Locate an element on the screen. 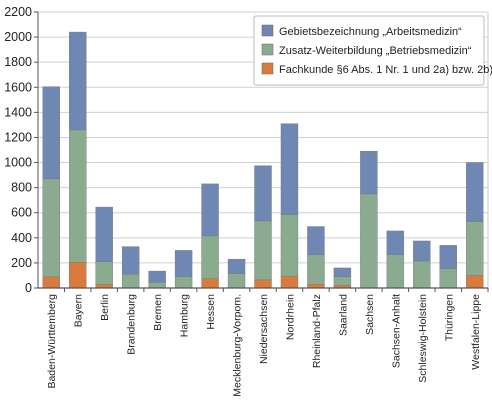 The image size is (492, 400). y-tick-label: 200 is located at coordinates (21, 263).